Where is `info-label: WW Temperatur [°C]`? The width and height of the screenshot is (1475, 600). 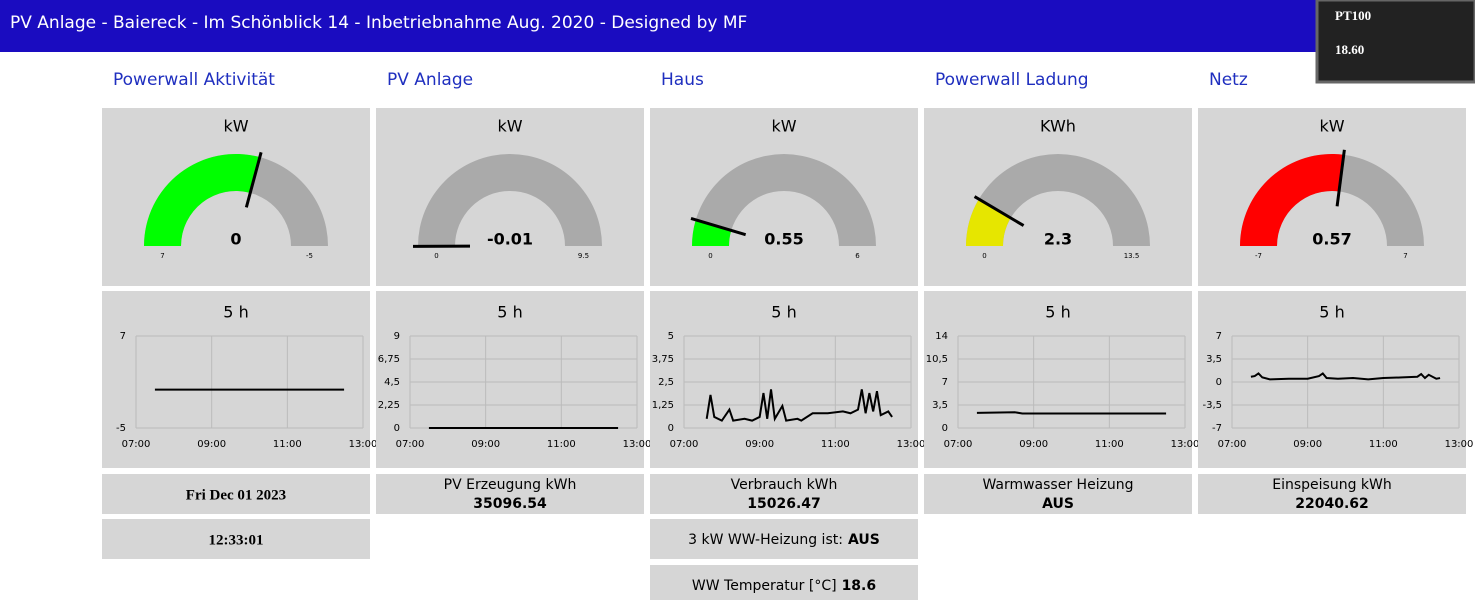 info-label: WW Temperatur [°C] is located at coordinates (764, 586).